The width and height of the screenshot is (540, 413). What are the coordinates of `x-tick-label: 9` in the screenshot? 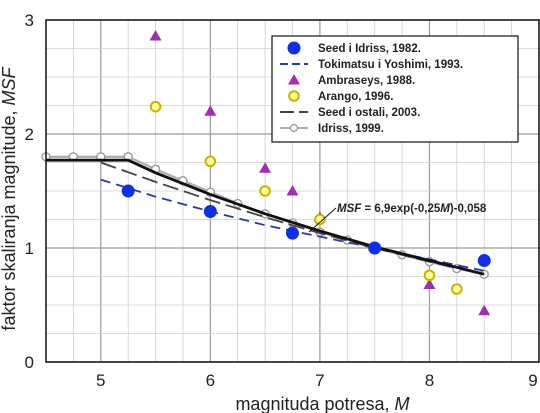 It's located at (532, 380).